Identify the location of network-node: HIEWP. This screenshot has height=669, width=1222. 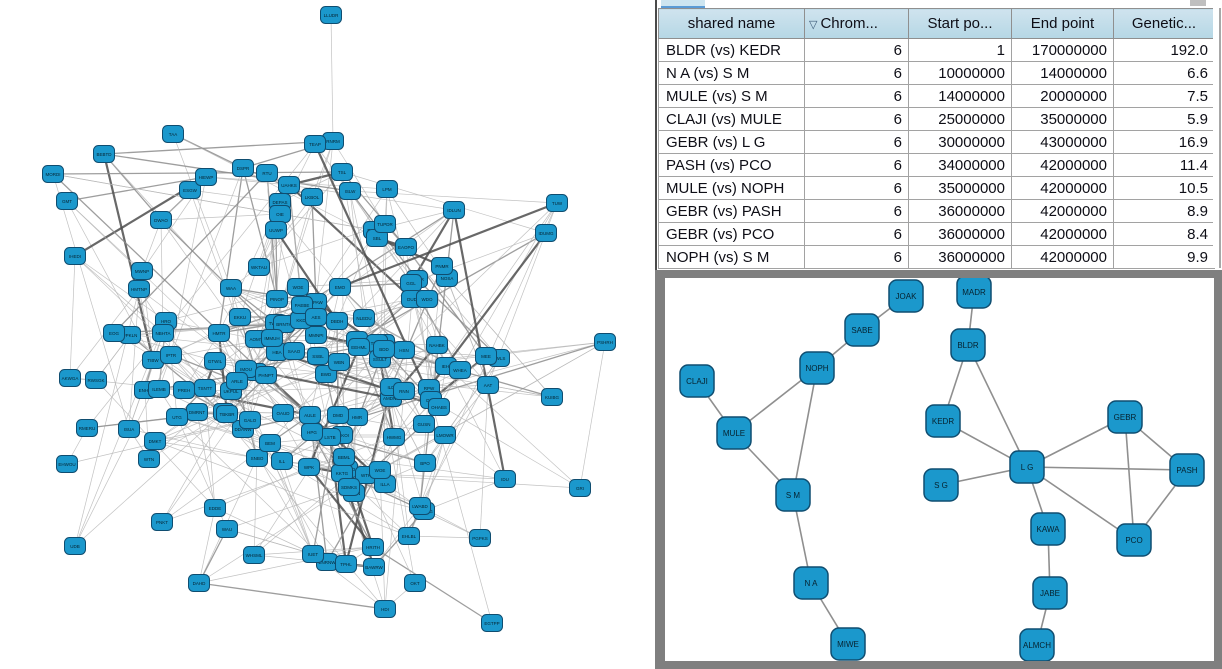
(206, 177).